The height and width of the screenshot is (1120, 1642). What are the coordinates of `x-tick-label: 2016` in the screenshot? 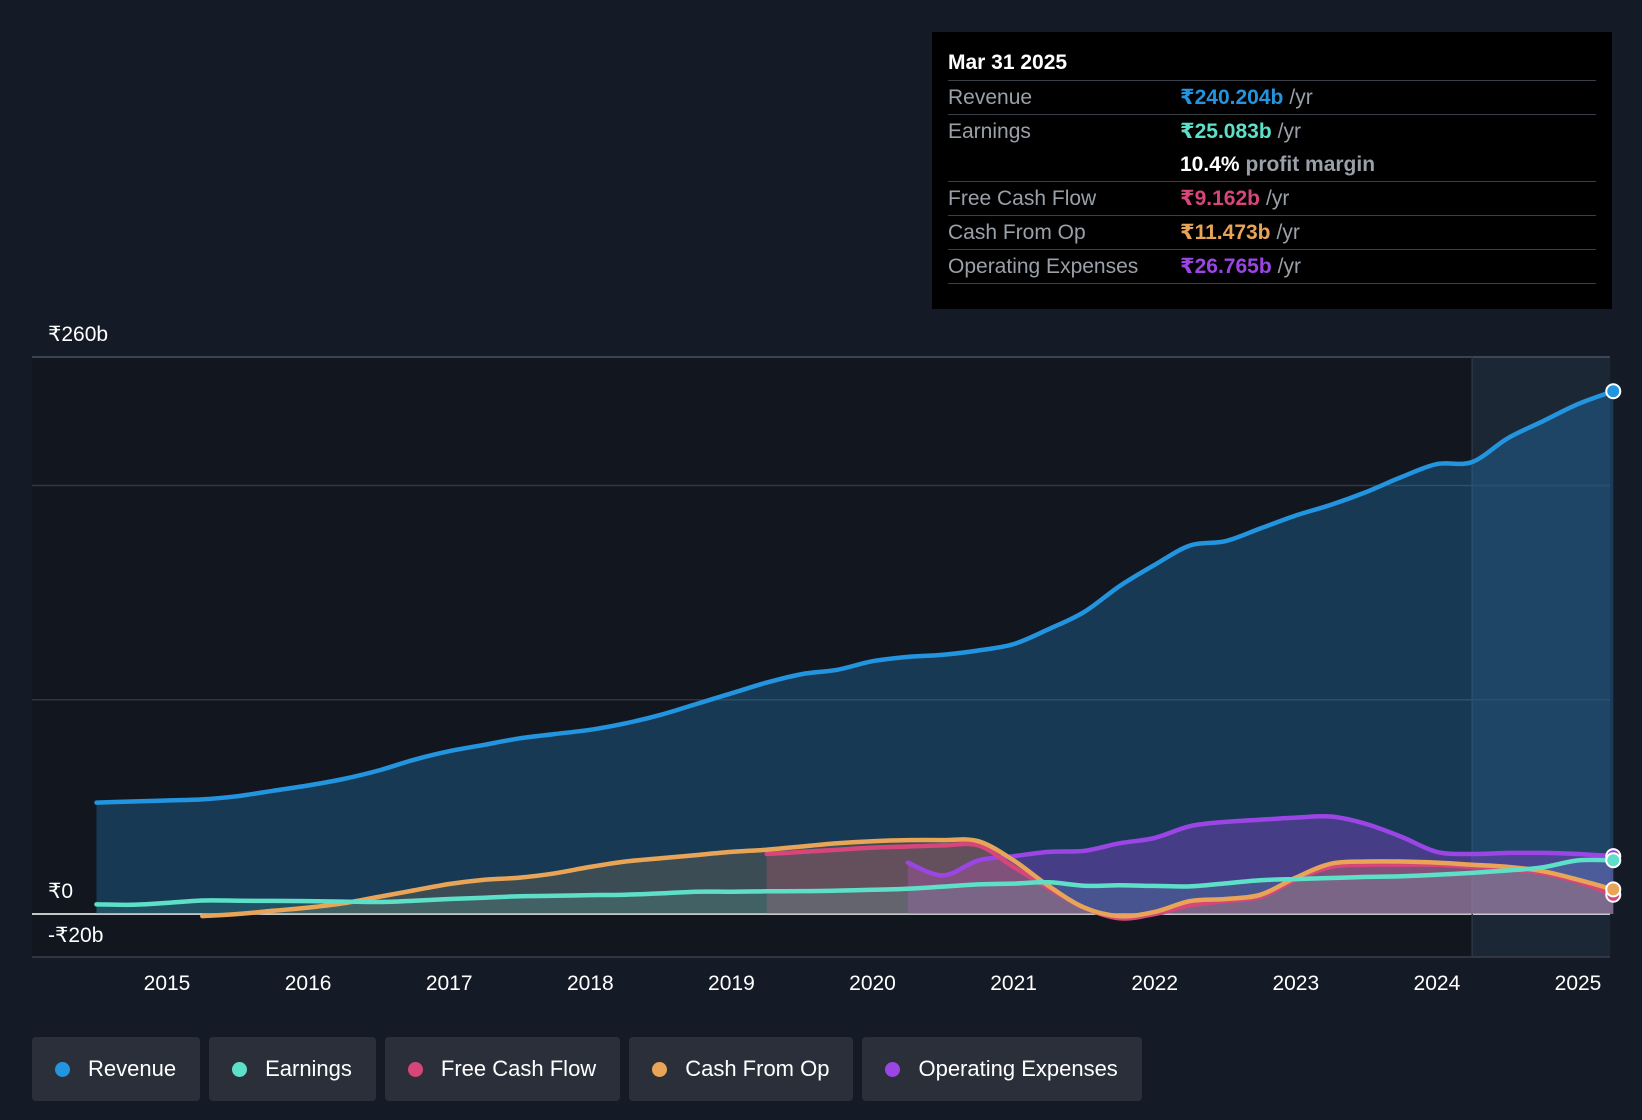 It's located at (308, 983).